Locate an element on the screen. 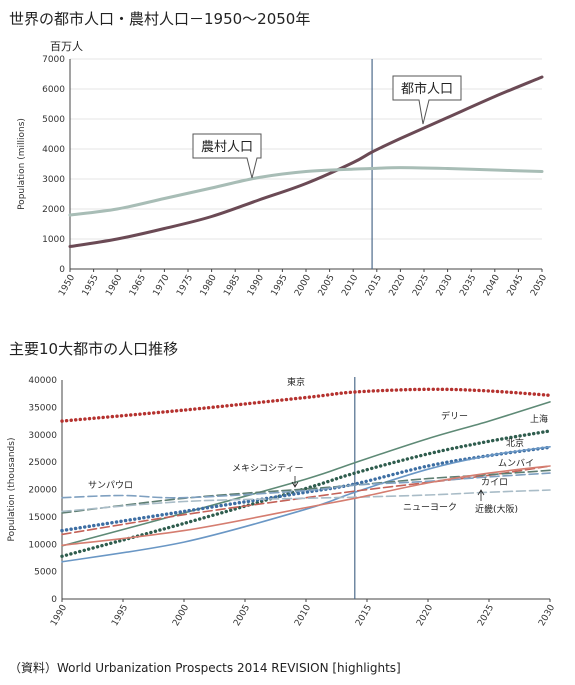 This screenshot has height=685, width=575. label-shanghai: 上海 is located at coordinates (539, 419).